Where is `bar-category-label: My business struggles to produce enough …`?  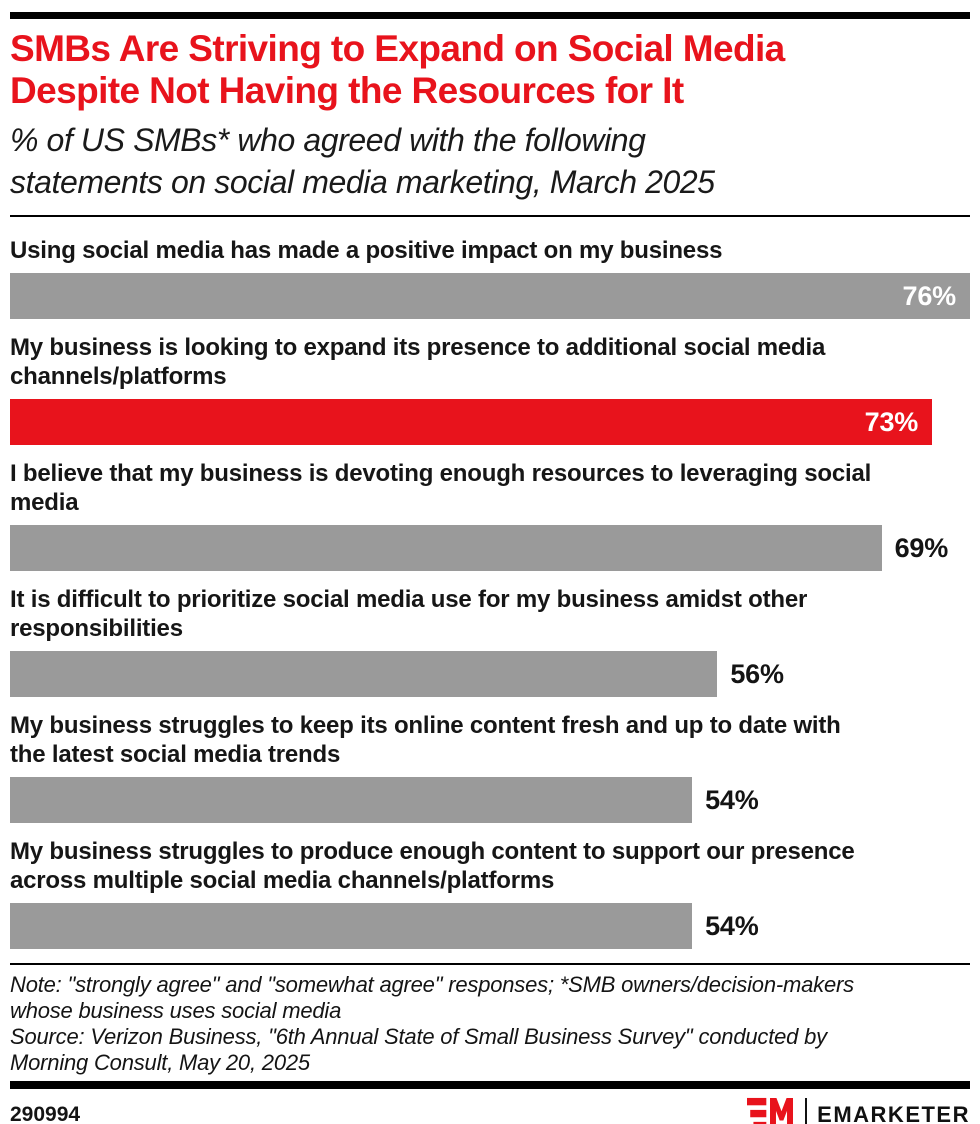 bar-category-label: My business struggles to produce enough … is located at coordinates (490, 866).